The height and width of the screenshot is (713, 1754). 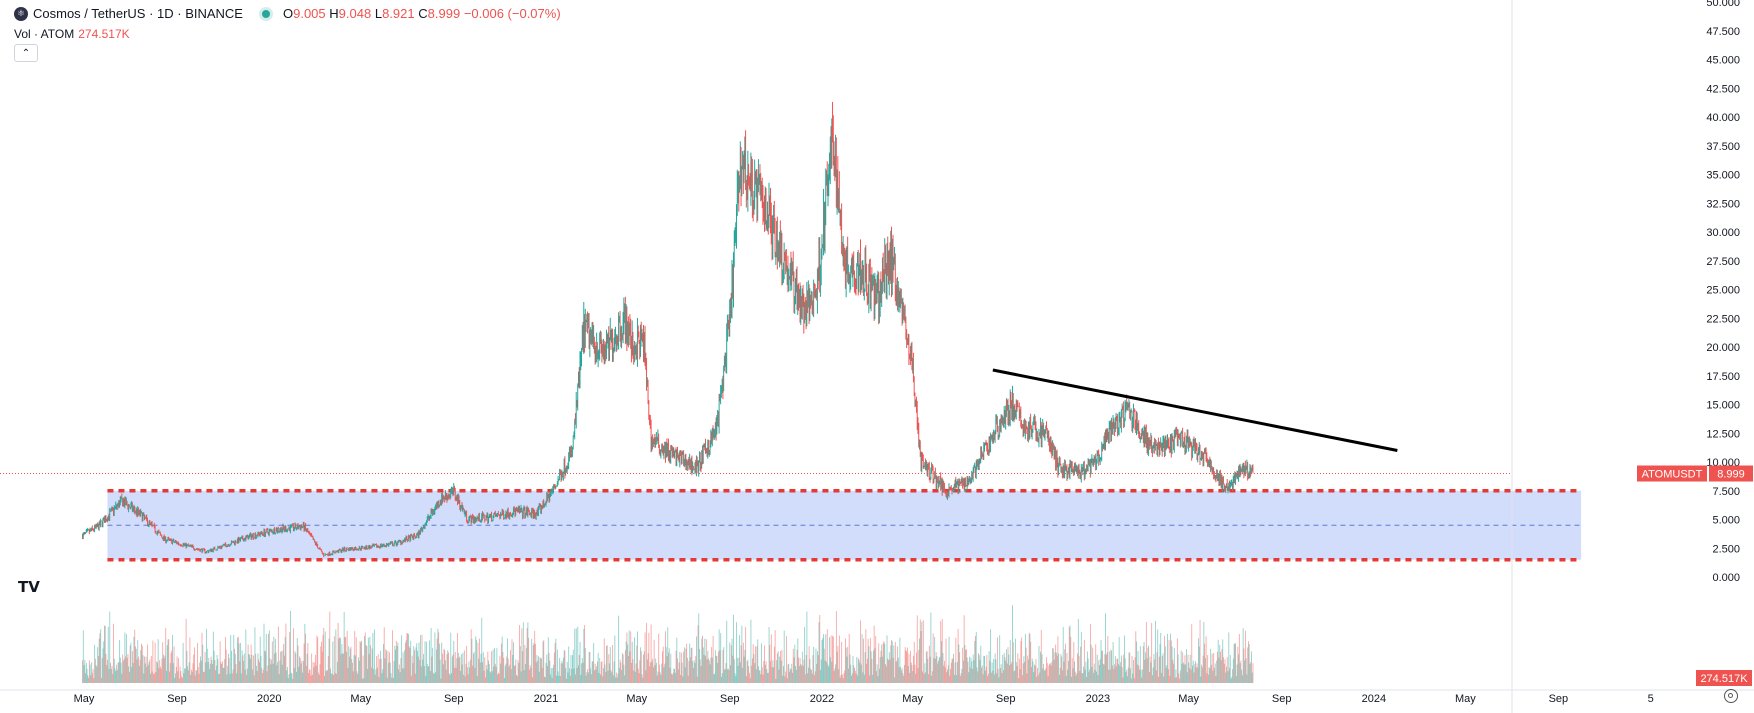 What do you see at coordinates (844, 525) in the screenshot?
I see `range-box` at bounding box center [844, 525].